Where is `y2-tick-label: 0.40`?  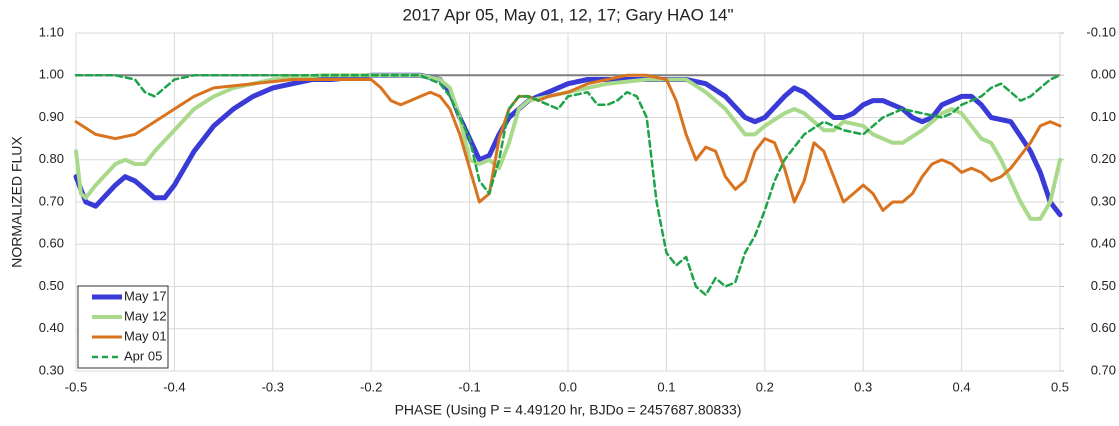 y2-tick-label: 0.40 is located at coordinates (1103, 243).